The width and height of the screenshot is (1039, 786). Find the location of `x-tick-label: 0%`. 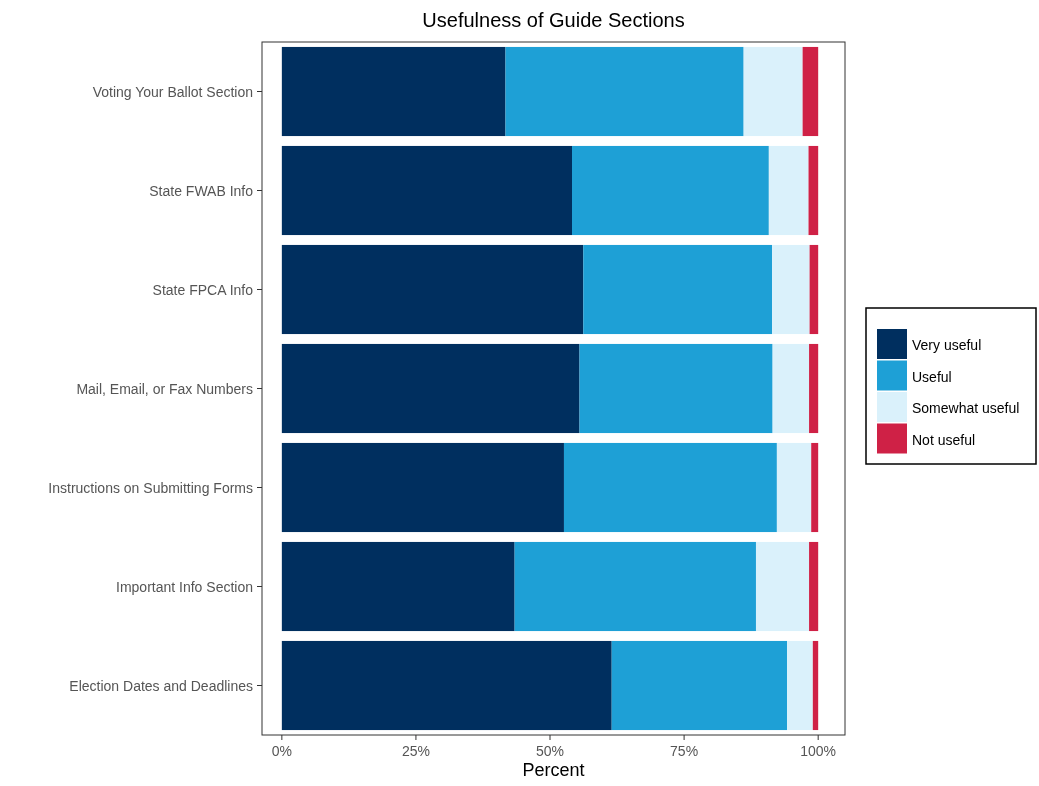

x-tick-label: 0% is located at coordinates (281, 751).